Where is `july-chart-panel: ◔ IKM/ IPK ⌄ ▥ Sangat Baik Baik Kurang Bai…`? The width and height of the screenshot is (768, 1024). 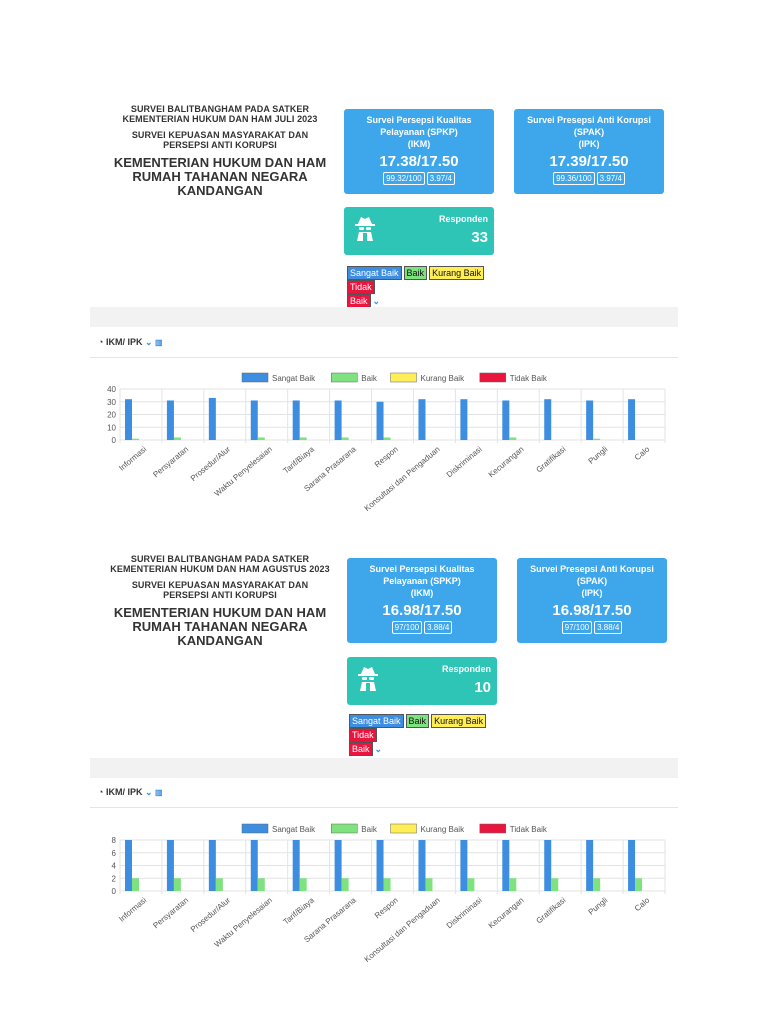 july-chart-panel: ◔ IKM/ IPK ⌄ ▥ Sangat Baik Baik Kurang Bai… is located at coordinates (384, 422).